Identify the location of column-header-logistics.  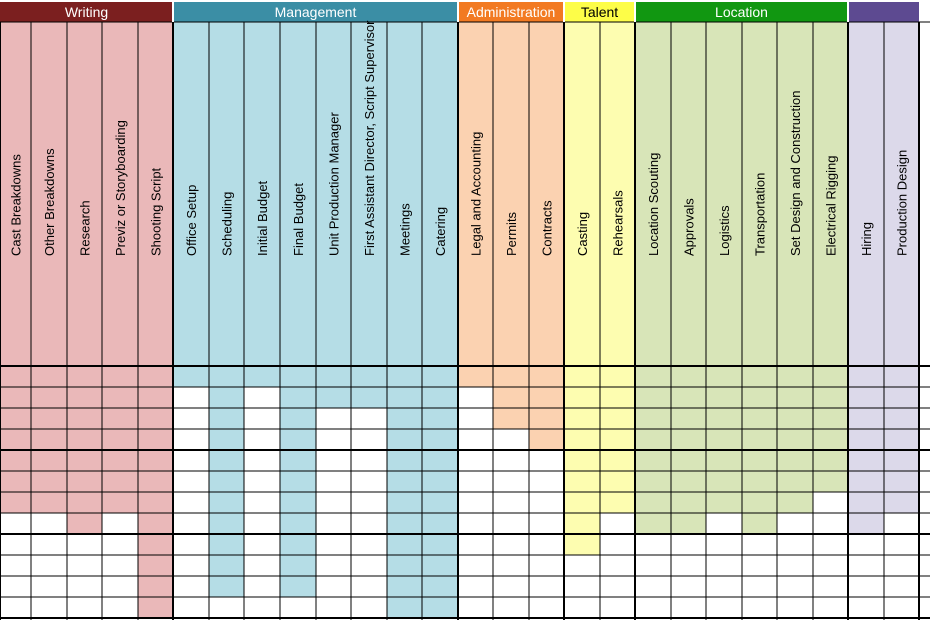
(724, 194).